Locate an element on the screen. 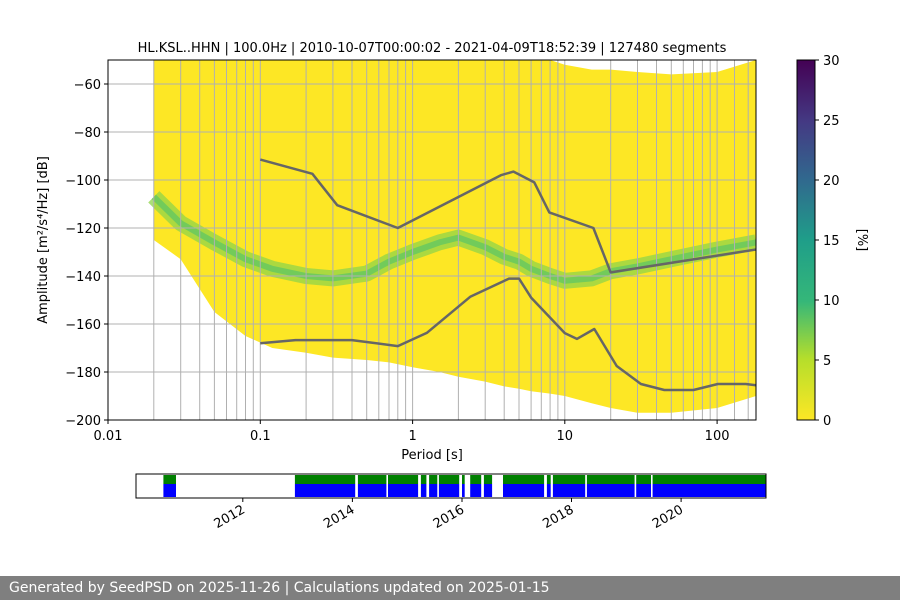 The image size is (900, 600). colorbar-tick-label: 0 is located at coordinates (827, 421).